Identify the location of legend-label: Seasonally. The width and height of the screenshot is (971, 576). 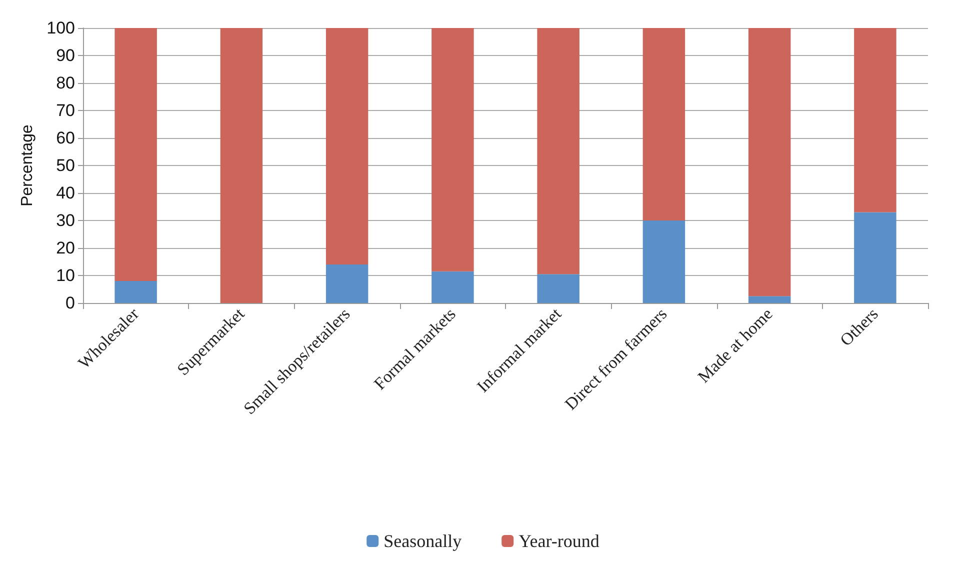
(423, 541).